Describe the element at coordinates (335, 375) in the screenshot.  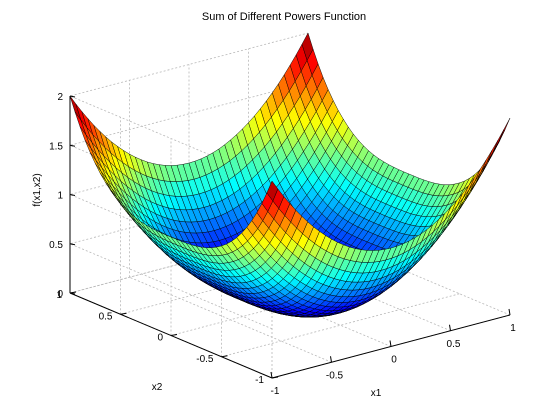
I see `x-tick-label: -0.5` at that location.